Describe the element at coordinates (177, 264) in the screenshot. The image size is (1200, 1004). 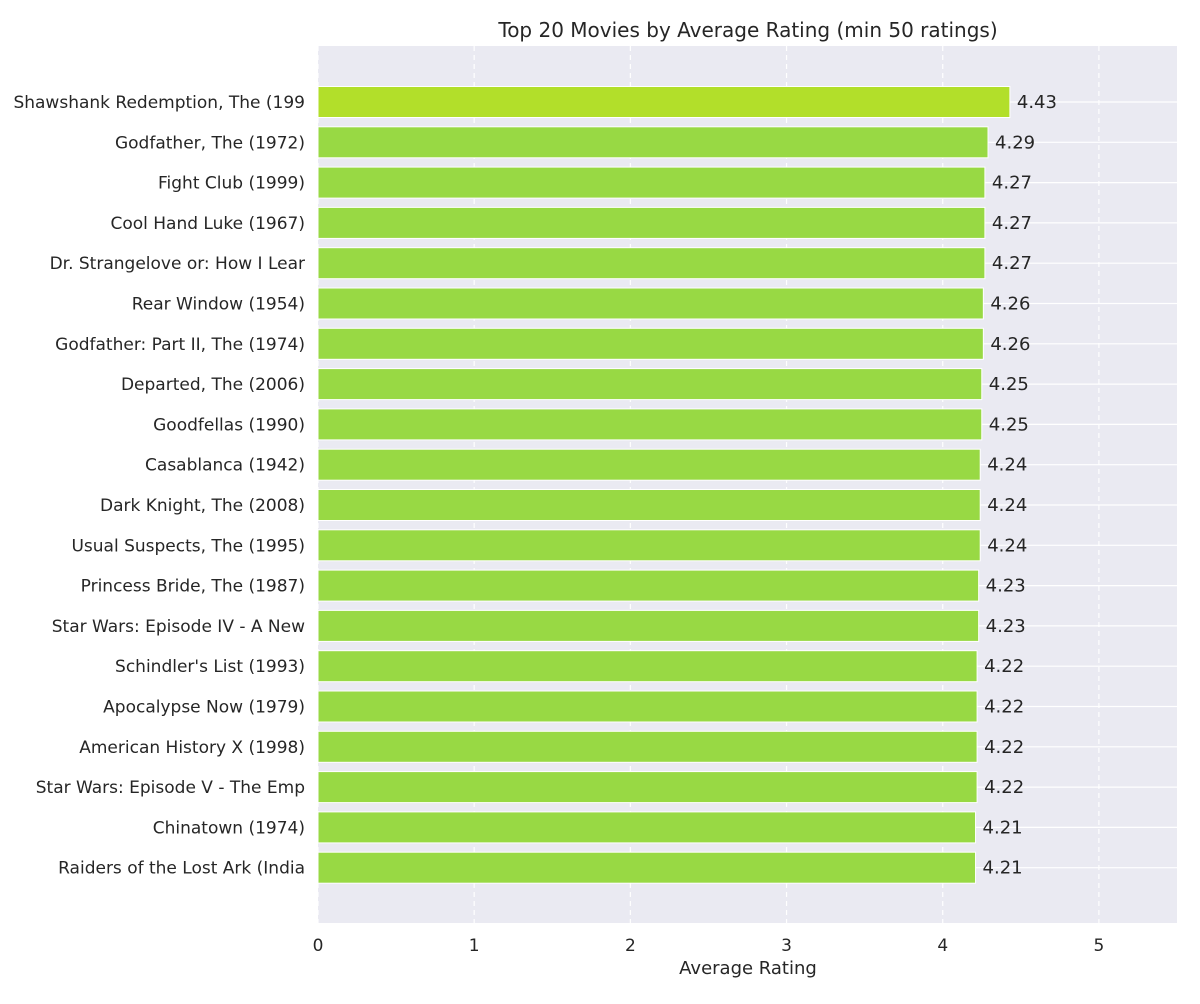
I see `y-tick-label: Dr. Strangelove or: How I Lear` at that location.